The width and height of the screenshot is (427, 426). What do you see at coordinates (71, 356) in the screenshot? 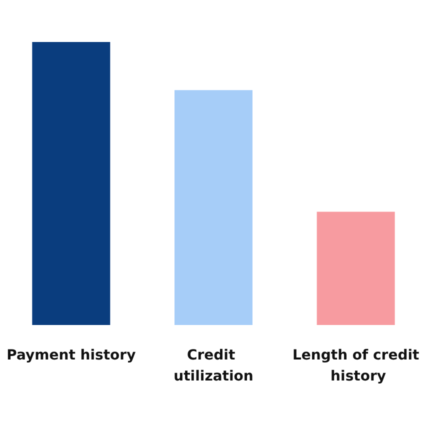
I see `x-tick-label: Payment history` at bounding box center [71, 356].